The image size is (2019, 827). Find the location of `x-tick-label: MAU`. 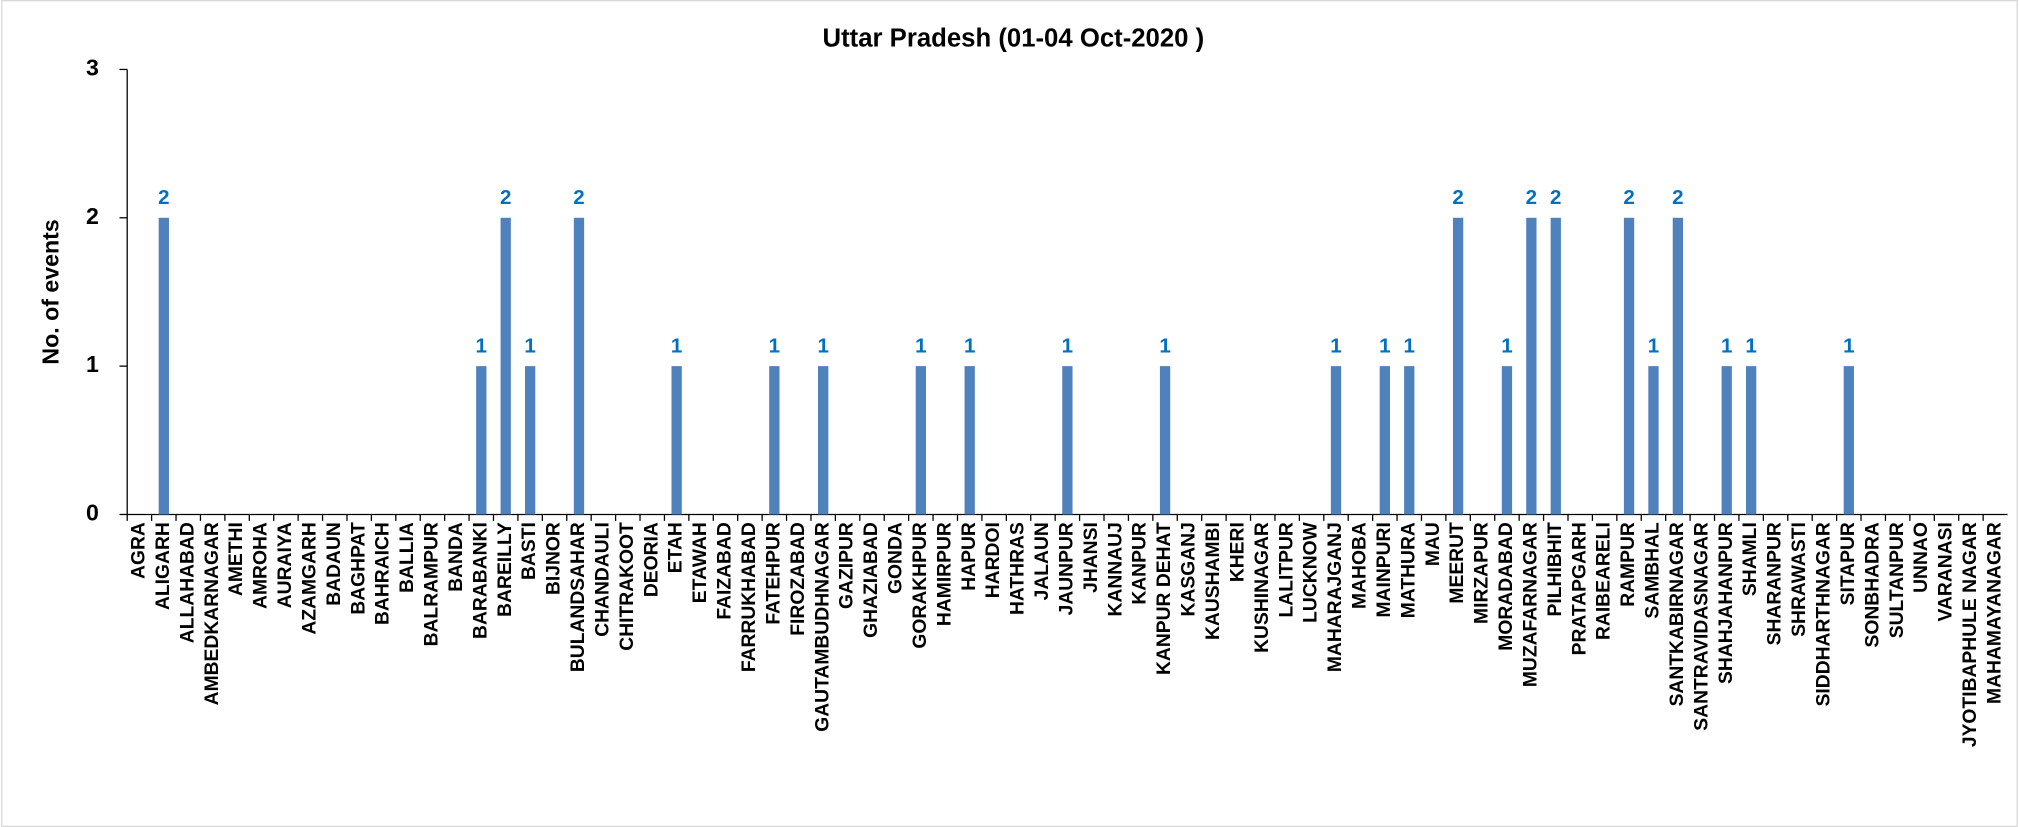

x-tick-label: MAU is located at coordinates (1433, 544).